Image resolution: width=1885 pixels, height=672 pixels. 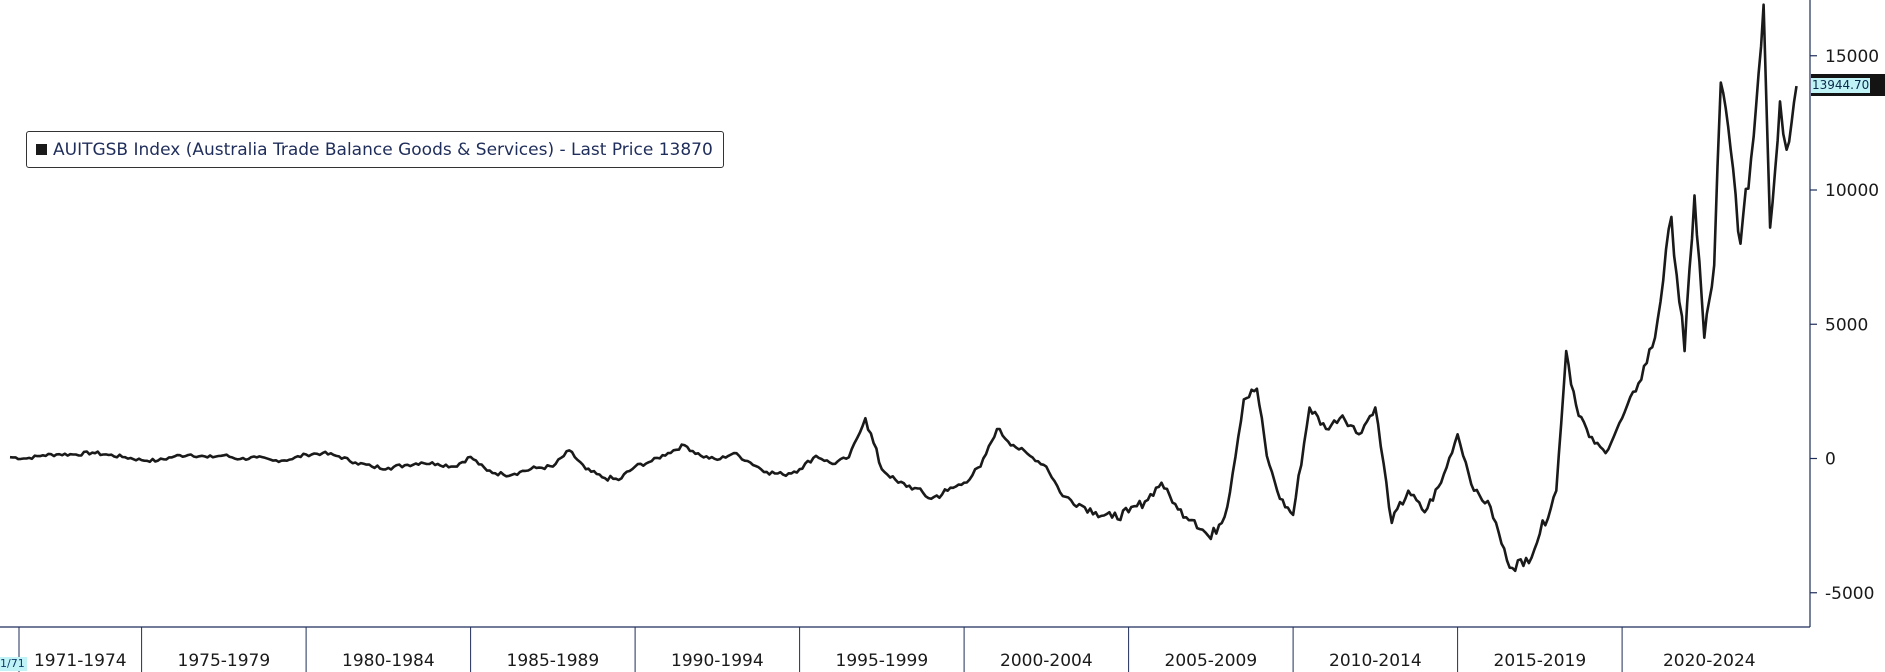 What do you see at coordinates (80, 661) in the screenshot?
I see `x-period-label: 1971-1974` at bounding box center [80, 661].